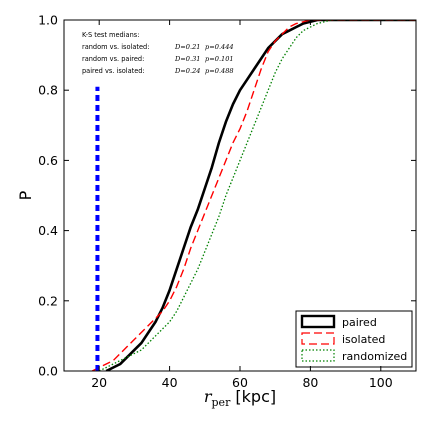  What do you see at coordinates (48, 20) in the screenshot?
I see `y-tick-label: 1.0` at bounding box center [48, 20].